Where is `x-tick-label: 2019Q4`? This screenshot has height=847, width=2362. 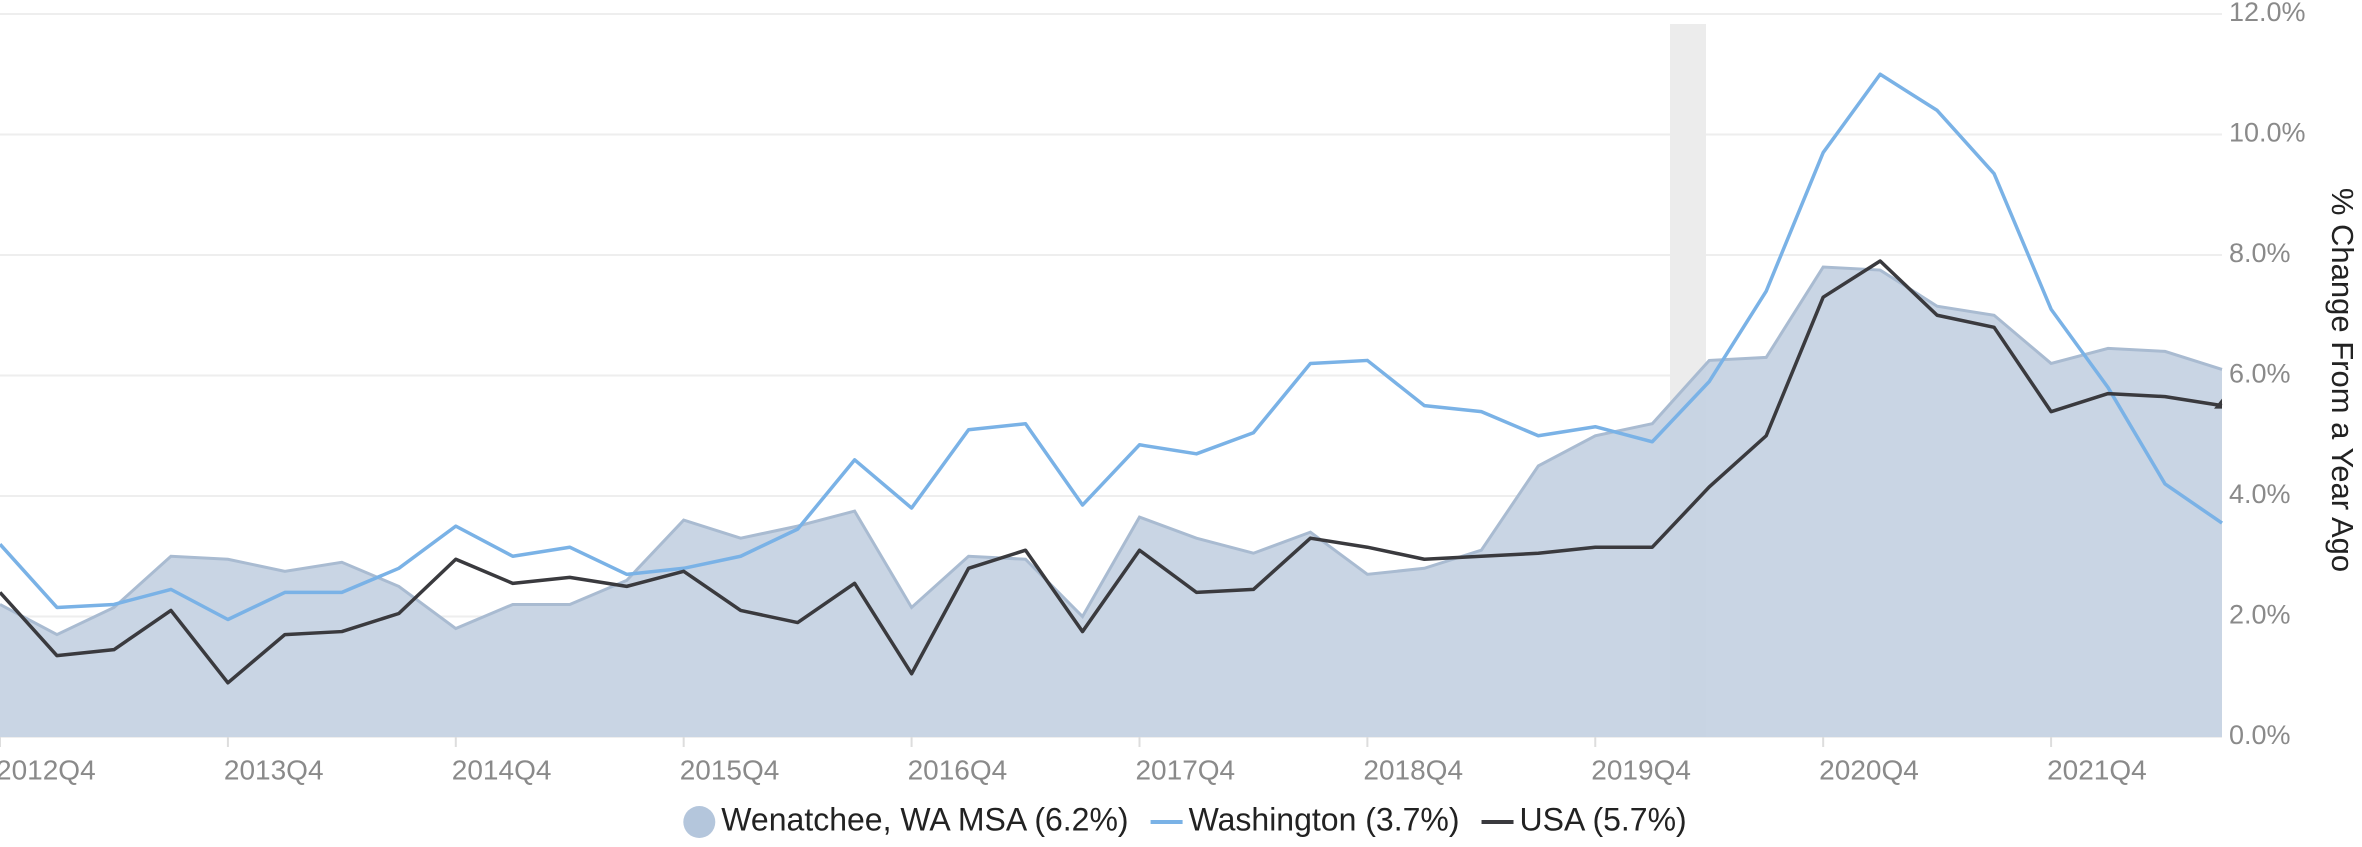 x-tick-label: 2019Q4 is located at coordinates (1641, 769).